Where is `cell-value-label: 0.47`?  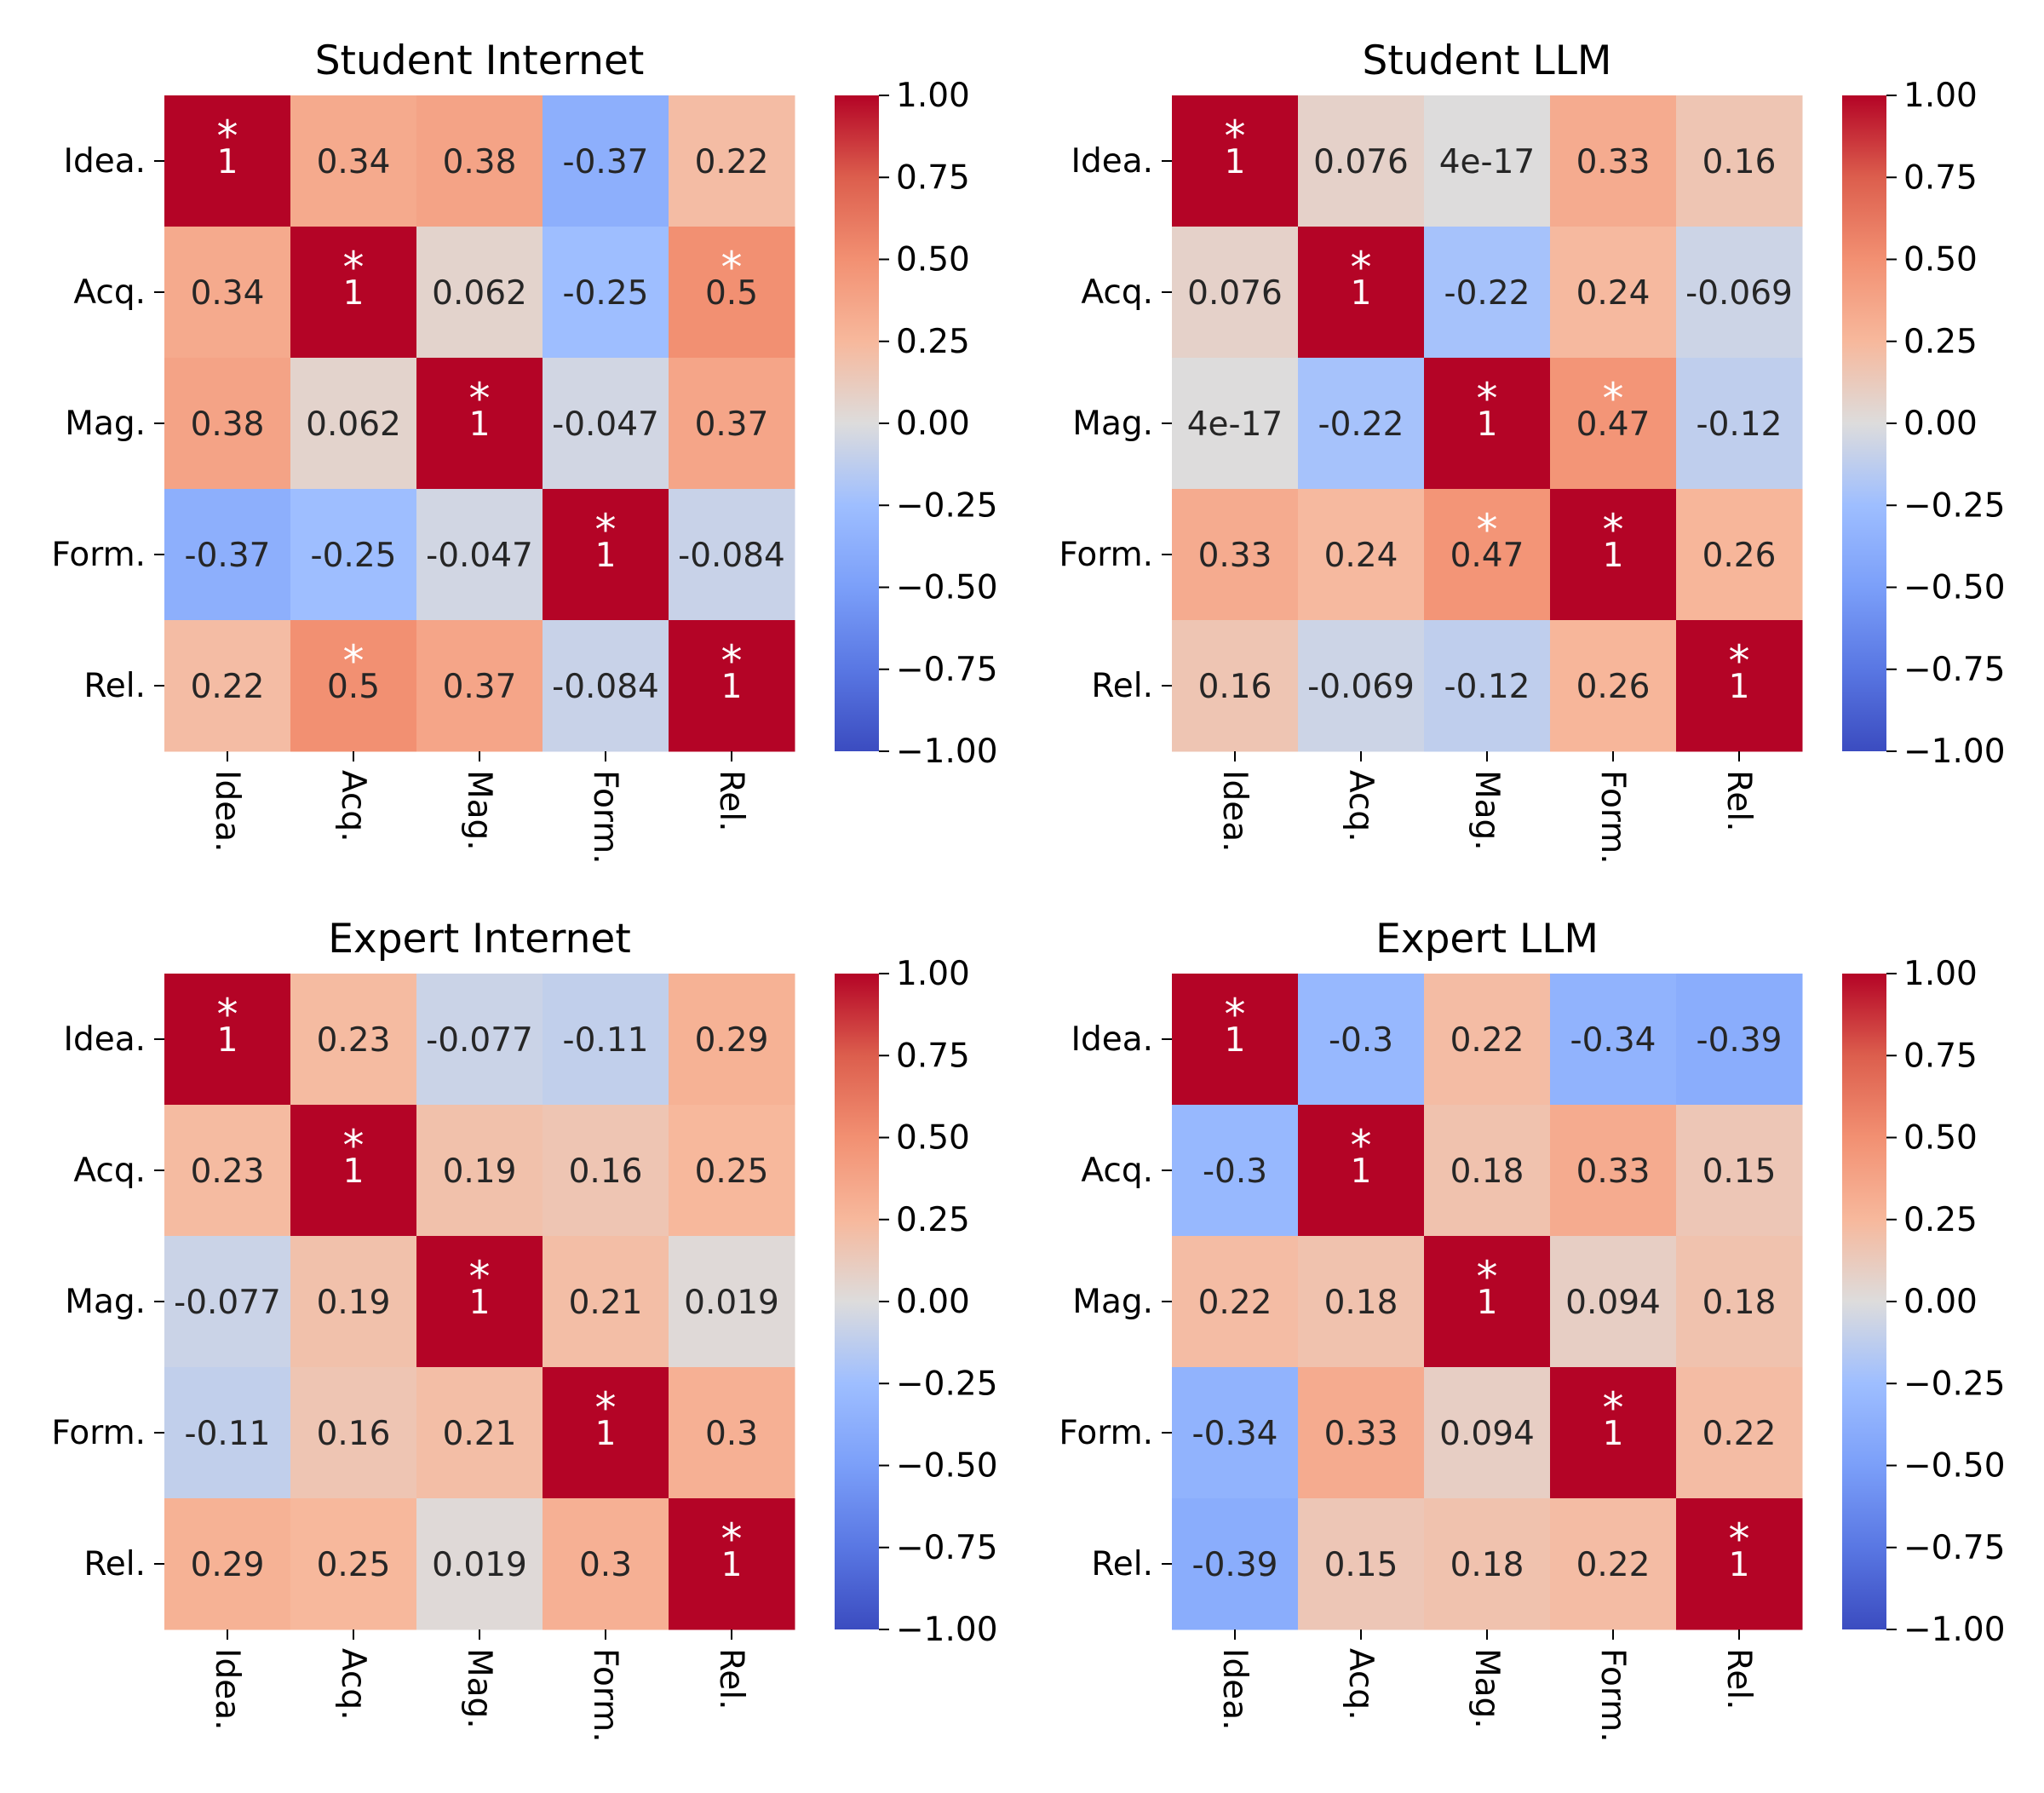 cell-value-label: 0.47 is located at coordinates (1487, 556).